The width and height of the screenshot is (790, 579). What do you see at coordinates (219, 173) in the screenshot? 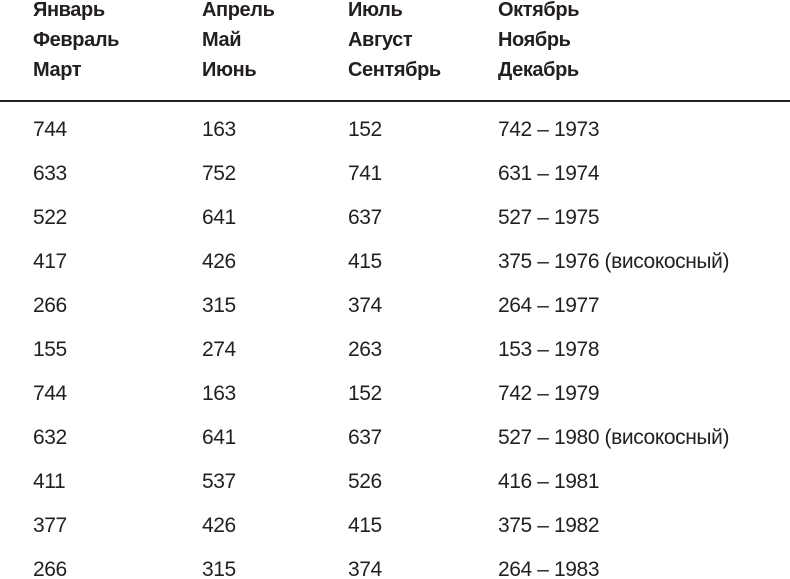
I see `table-cell: 752` at bounding box center [219, 173].